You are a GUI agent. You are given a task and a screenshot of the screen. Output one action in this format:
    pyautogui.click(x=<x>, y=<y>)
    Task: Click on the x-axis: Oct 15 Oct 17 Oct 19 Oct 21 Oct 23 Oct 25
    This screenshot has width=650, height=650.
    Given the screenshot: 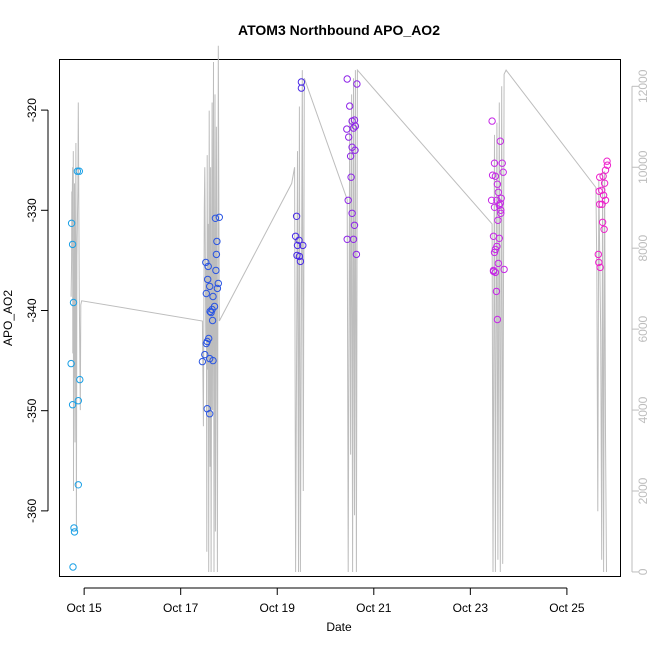 What is the action you would take?
    pyautogui.click(x=325, y=601)
    